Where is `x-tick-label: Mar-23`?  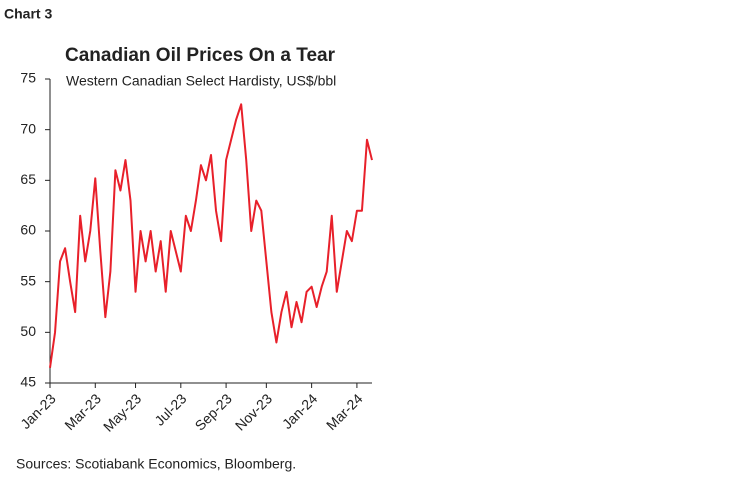
x-tick-label: Mar-23 is located at coordinates (82, 411).